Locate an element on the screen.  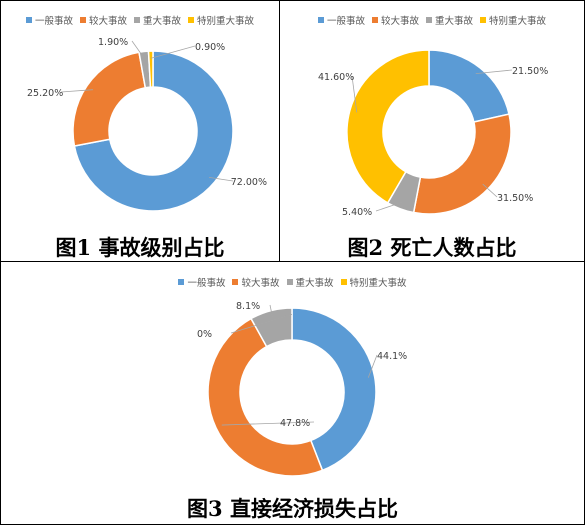
data-label: 21.50% is located at coordinates (530, 71).